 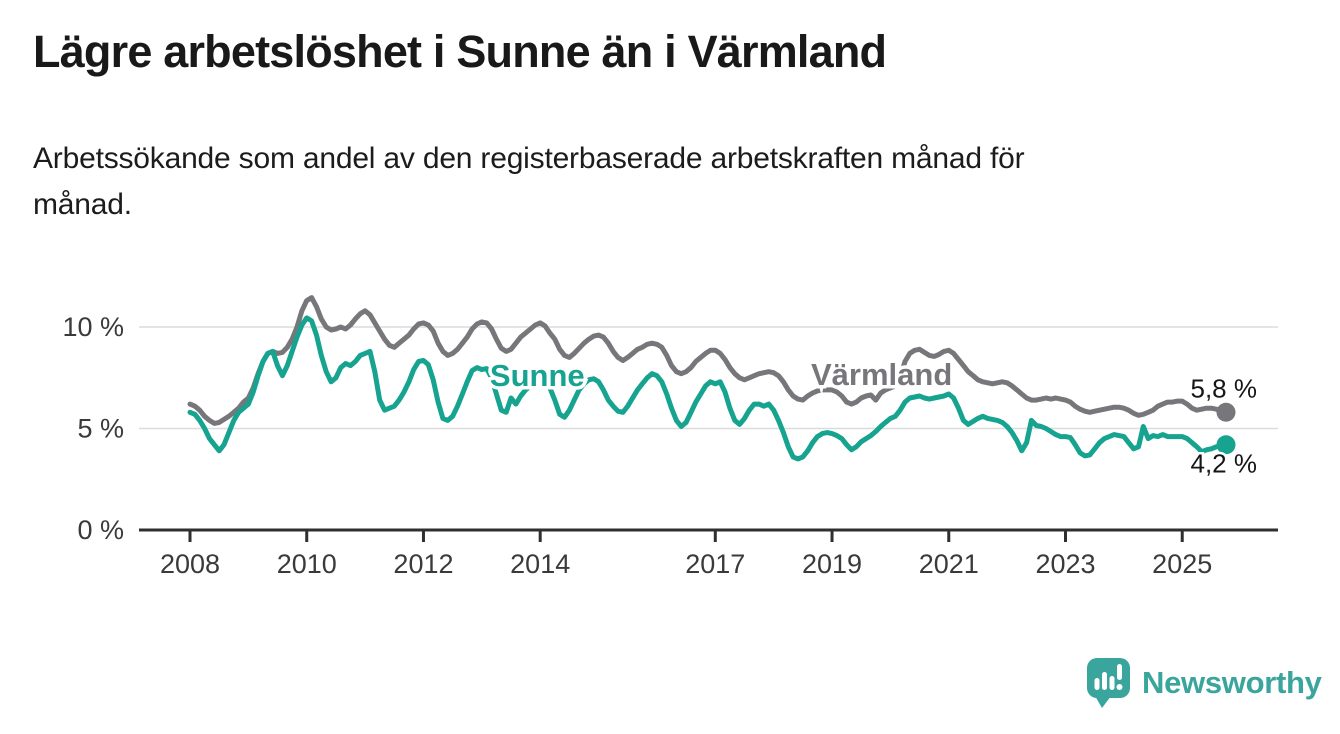 What do you see at coordinates (1226, 412) in the screenshot?
I see `series-end-dot-varmland` at bounding box center [1226, 412].